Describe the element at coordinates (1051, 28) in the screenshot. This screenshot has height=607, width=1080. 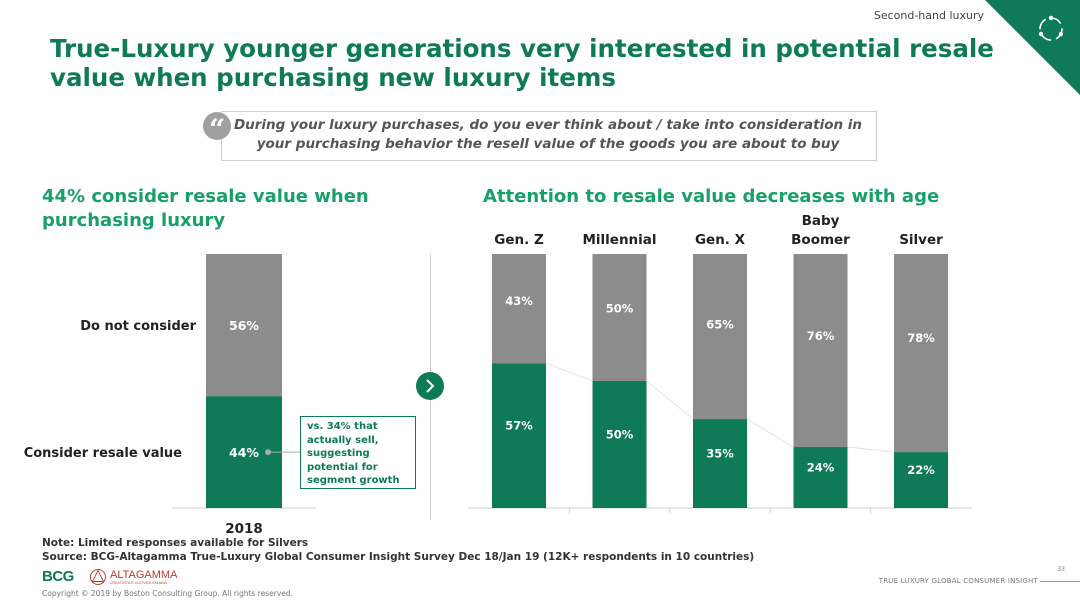
I see `circular-arrows-icon` at that location.